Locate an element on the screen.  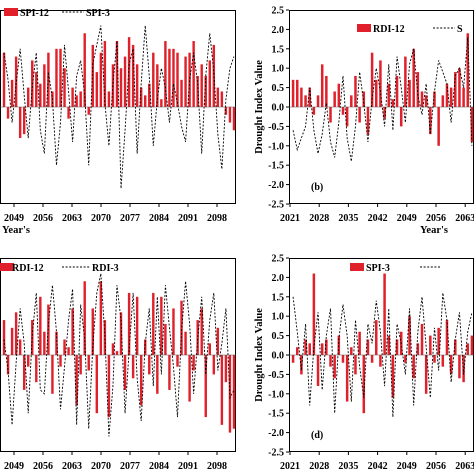
x-tick-label: 2049 is located at coordinates (407, 218).